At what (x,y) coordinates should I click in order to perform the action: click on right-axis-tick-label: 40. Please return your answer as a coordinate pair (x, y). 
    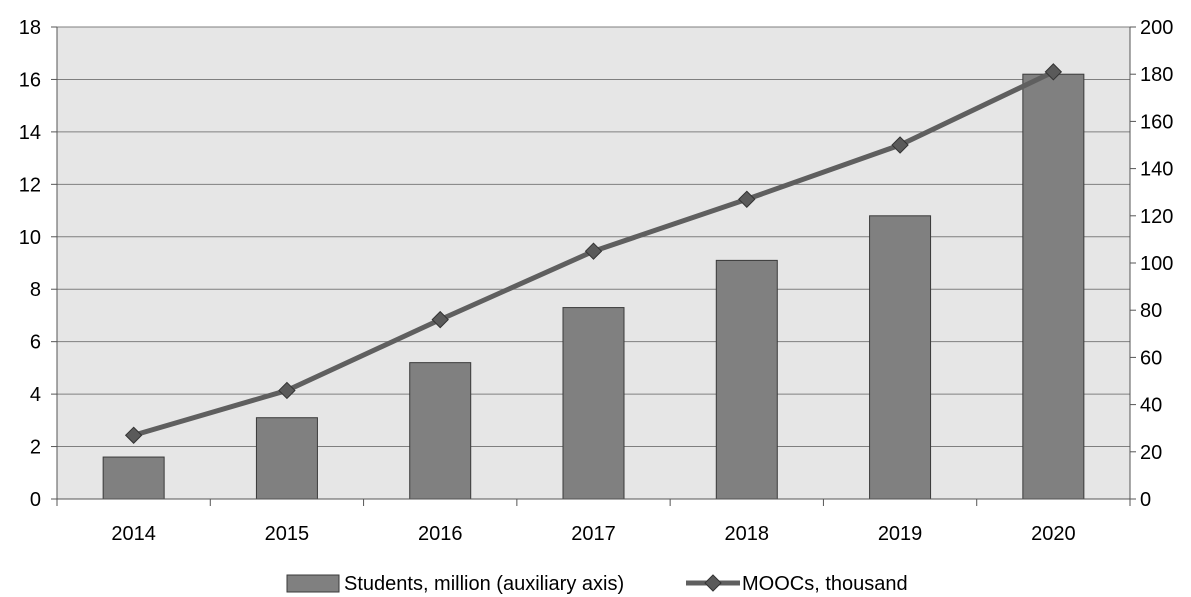
    Looking at the image, I should click on (1151, 406).